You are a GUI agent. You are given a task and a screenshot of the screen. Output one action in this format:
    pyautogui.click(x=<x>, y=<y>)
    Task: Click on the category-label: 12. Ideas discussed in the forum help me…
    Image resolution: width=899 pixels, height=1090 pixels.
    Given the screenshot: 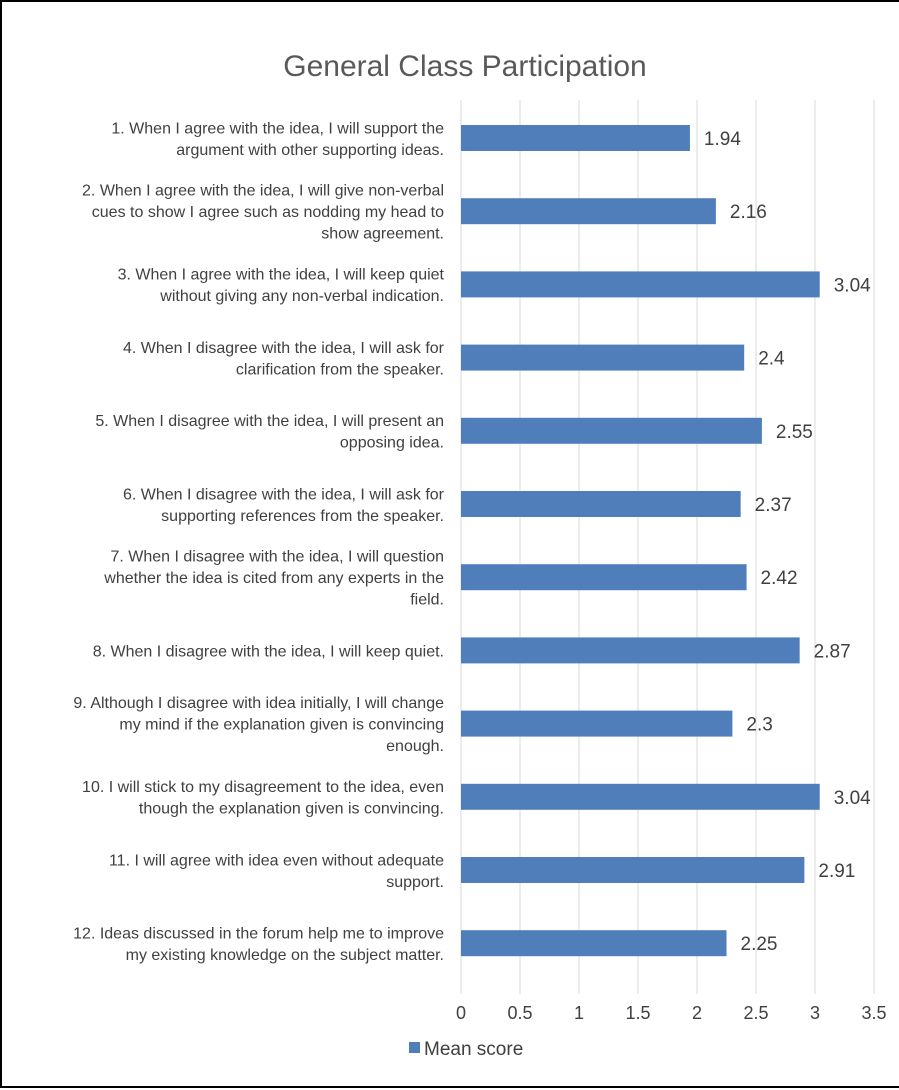 What is the action you would take?
    pyautogui.click(x=258, y=944)
    